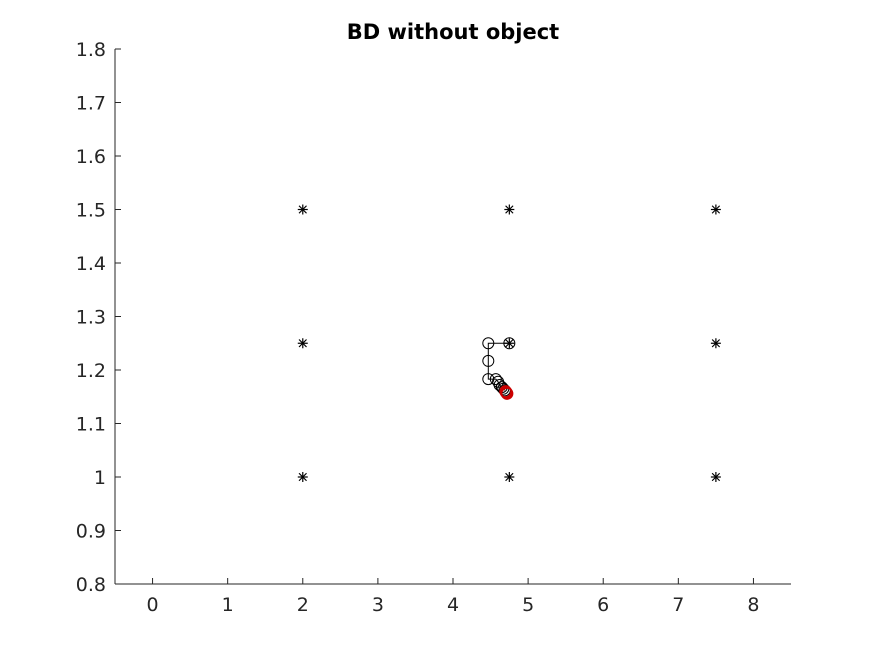 The image size is (875, 660). Describe the element at coordinates (228, 605) in the screenshot. I see `x-tick-label: 1` at that location.